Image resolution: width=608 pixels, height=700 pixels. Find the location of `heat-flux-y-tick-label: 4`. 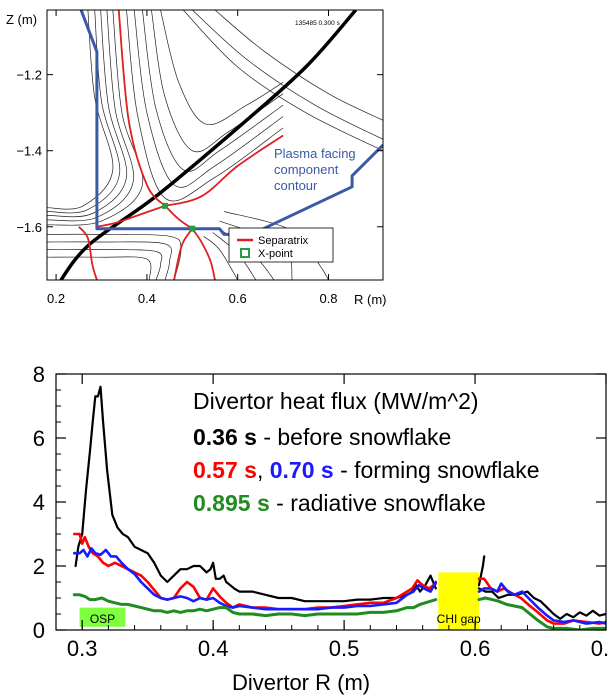

heat-flux-y-tick-label: 4 is located at coordinates (39, 502).